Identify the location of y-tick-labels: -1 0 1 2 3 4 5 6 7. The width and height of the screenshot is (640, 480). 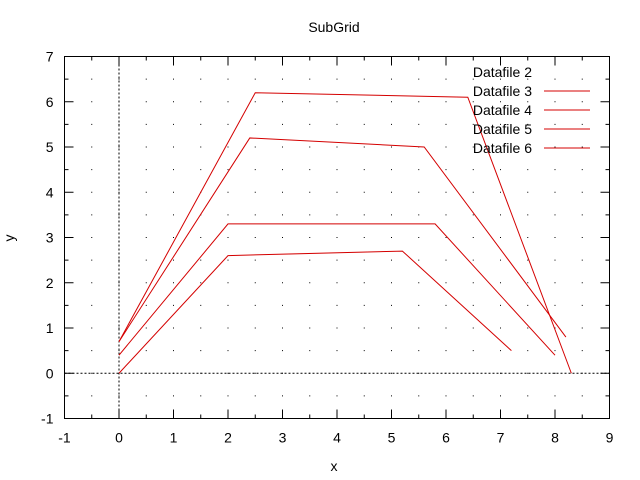
(47, 238).